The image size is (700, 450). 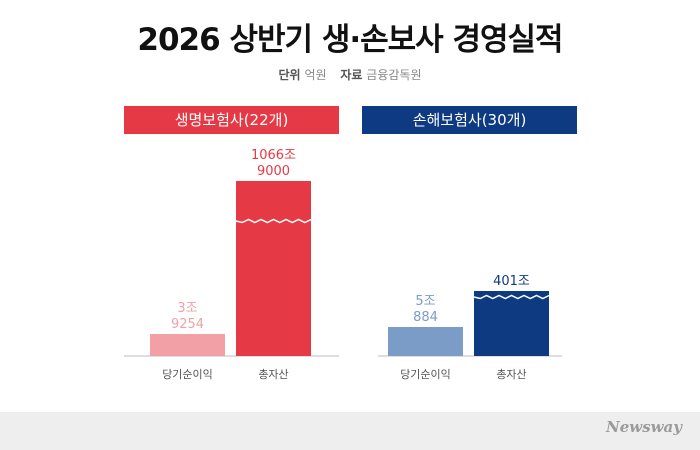 What do you see at coordinates (231, 120) in the screenshot?
I see `life-insurance-header: 생명보험사(22개)` at bounding box center [231, 120].